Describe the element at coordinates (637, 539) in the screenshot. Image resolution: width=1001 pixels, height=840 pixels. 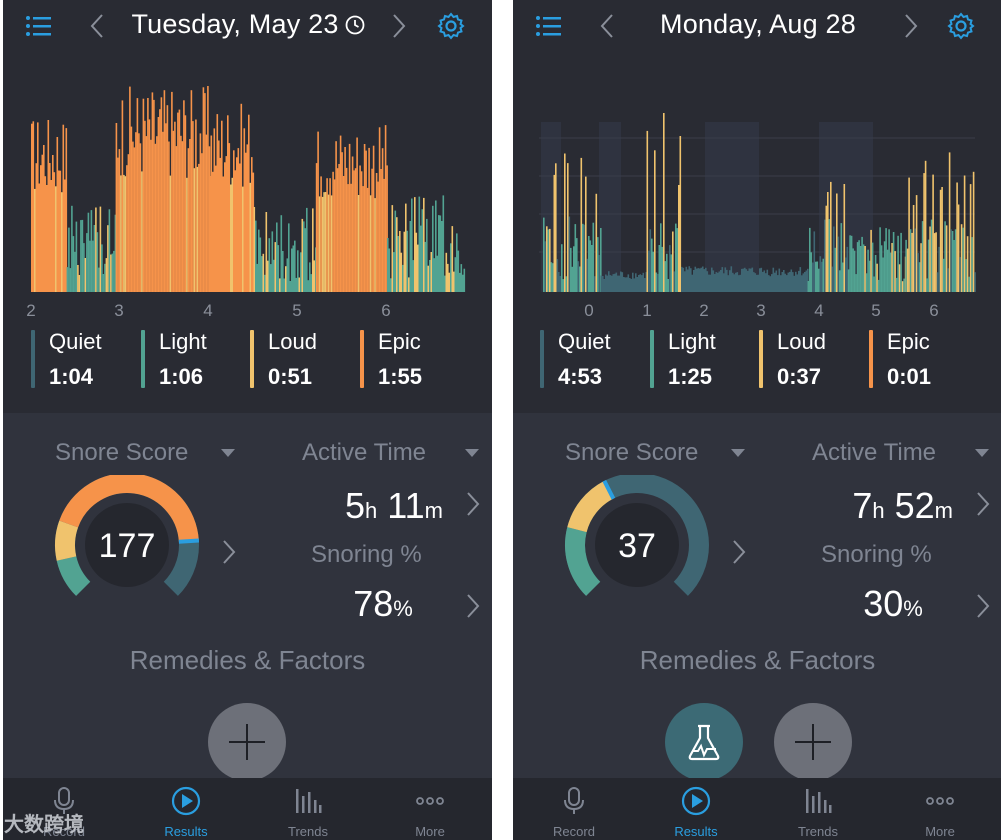
I see `snore-score-gauge: 37` at that location.